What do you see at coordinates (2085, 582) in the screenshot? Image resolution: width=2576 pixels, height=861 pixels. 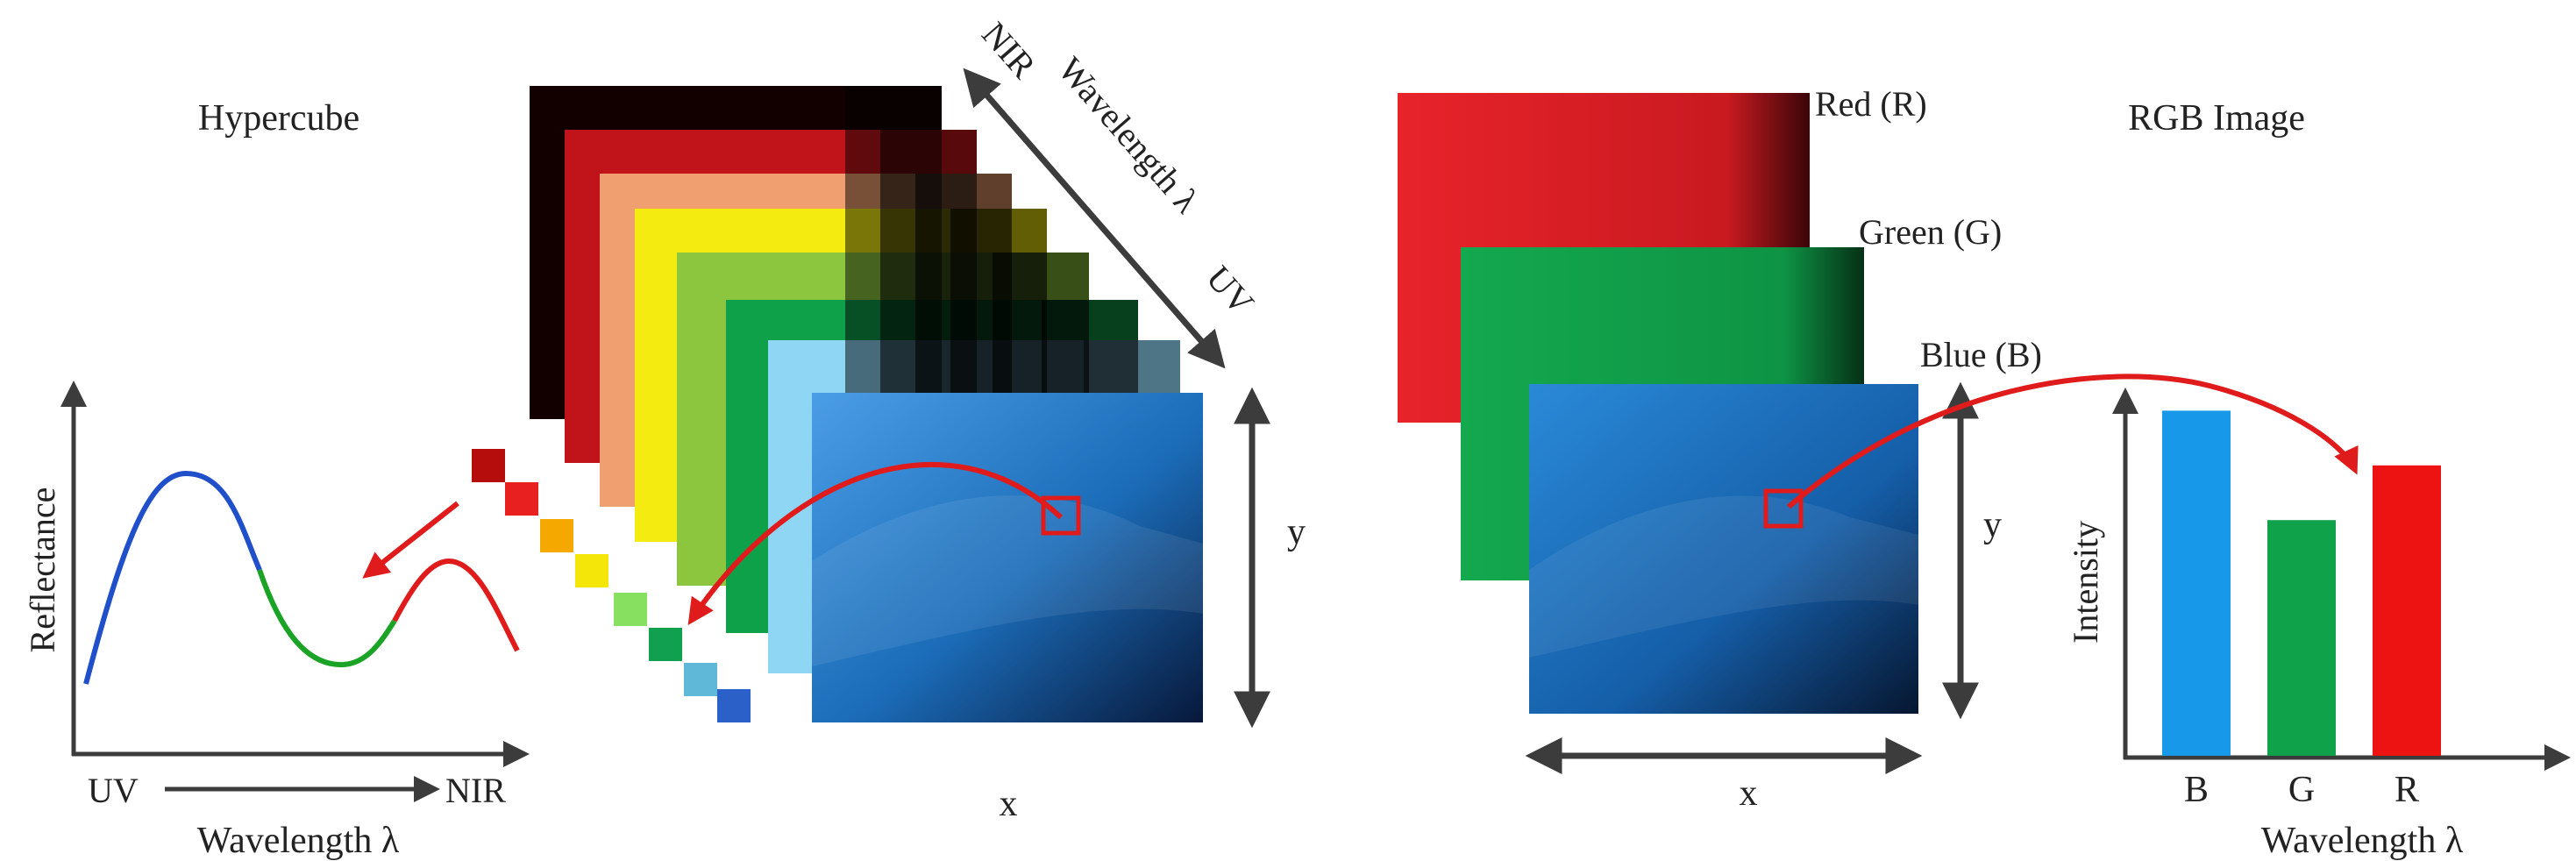 I see `intensity-axis-label: Intensity` at bounding box center [2085, 582].